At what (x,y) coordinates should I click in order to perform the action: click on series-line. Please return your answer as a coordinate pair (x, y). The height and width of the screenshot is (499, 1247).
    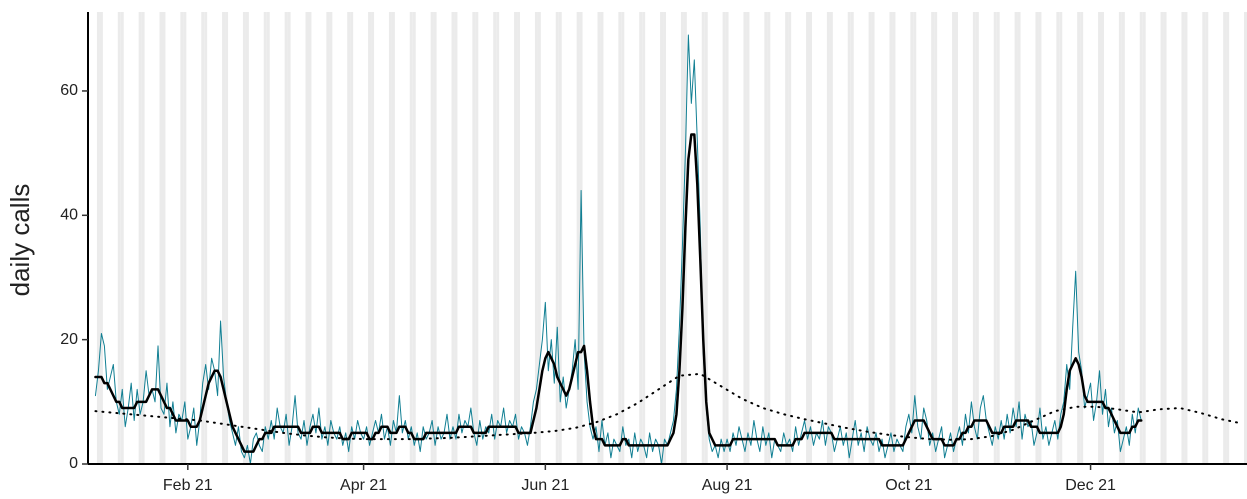
    Looking at the image, I should click on (669, 406).